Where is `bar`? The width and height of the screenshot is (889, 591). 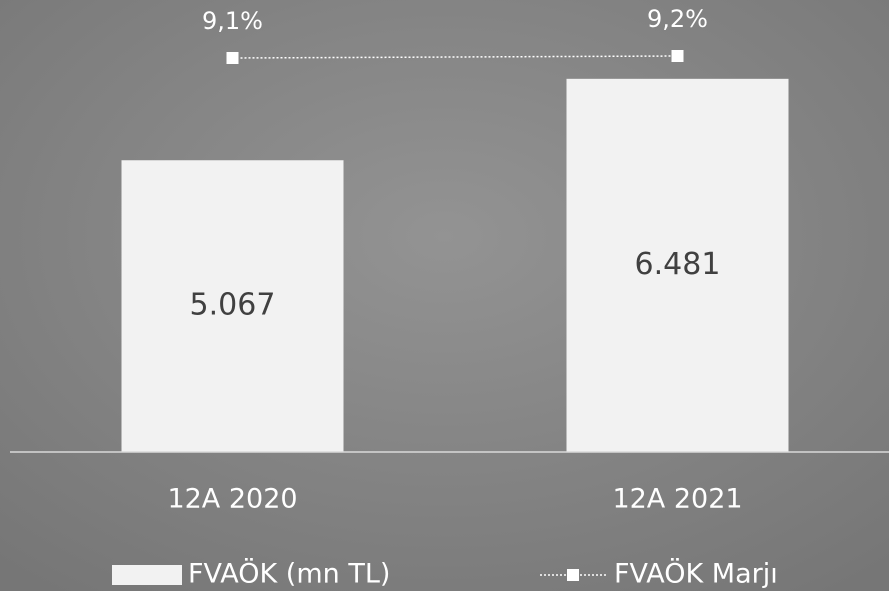
bar is located at coordinates (232, 306).